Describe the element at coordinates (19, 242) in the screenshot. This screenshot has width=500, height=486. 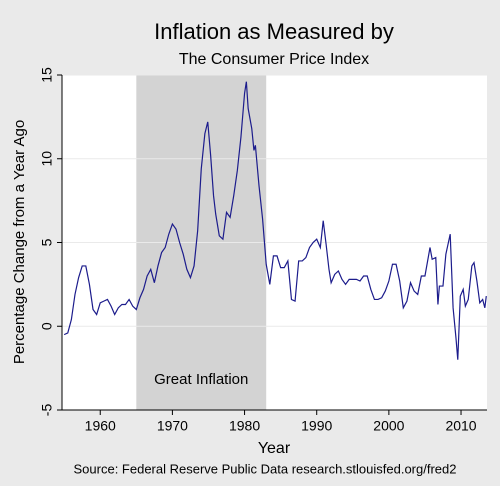
I see `y-axis-label: Percentage Change from a Year Ago` at that location.